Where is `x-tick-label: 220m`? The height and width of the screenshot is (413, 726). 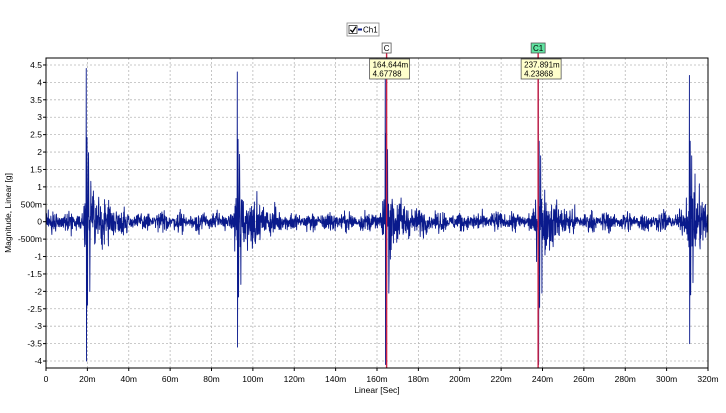
x-tick-label: 220m is located at coordinates (500, 379).